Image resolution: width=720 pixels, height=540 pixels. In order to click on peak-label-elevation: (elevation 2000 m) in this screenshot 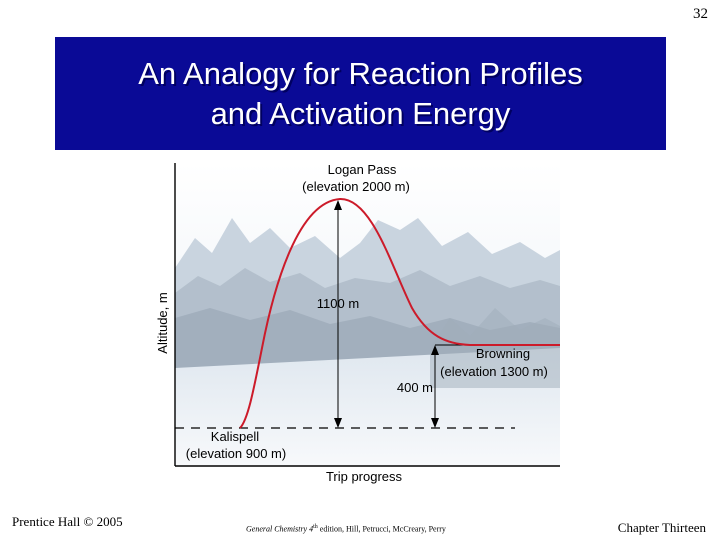, I will do `click(356, 186)`.